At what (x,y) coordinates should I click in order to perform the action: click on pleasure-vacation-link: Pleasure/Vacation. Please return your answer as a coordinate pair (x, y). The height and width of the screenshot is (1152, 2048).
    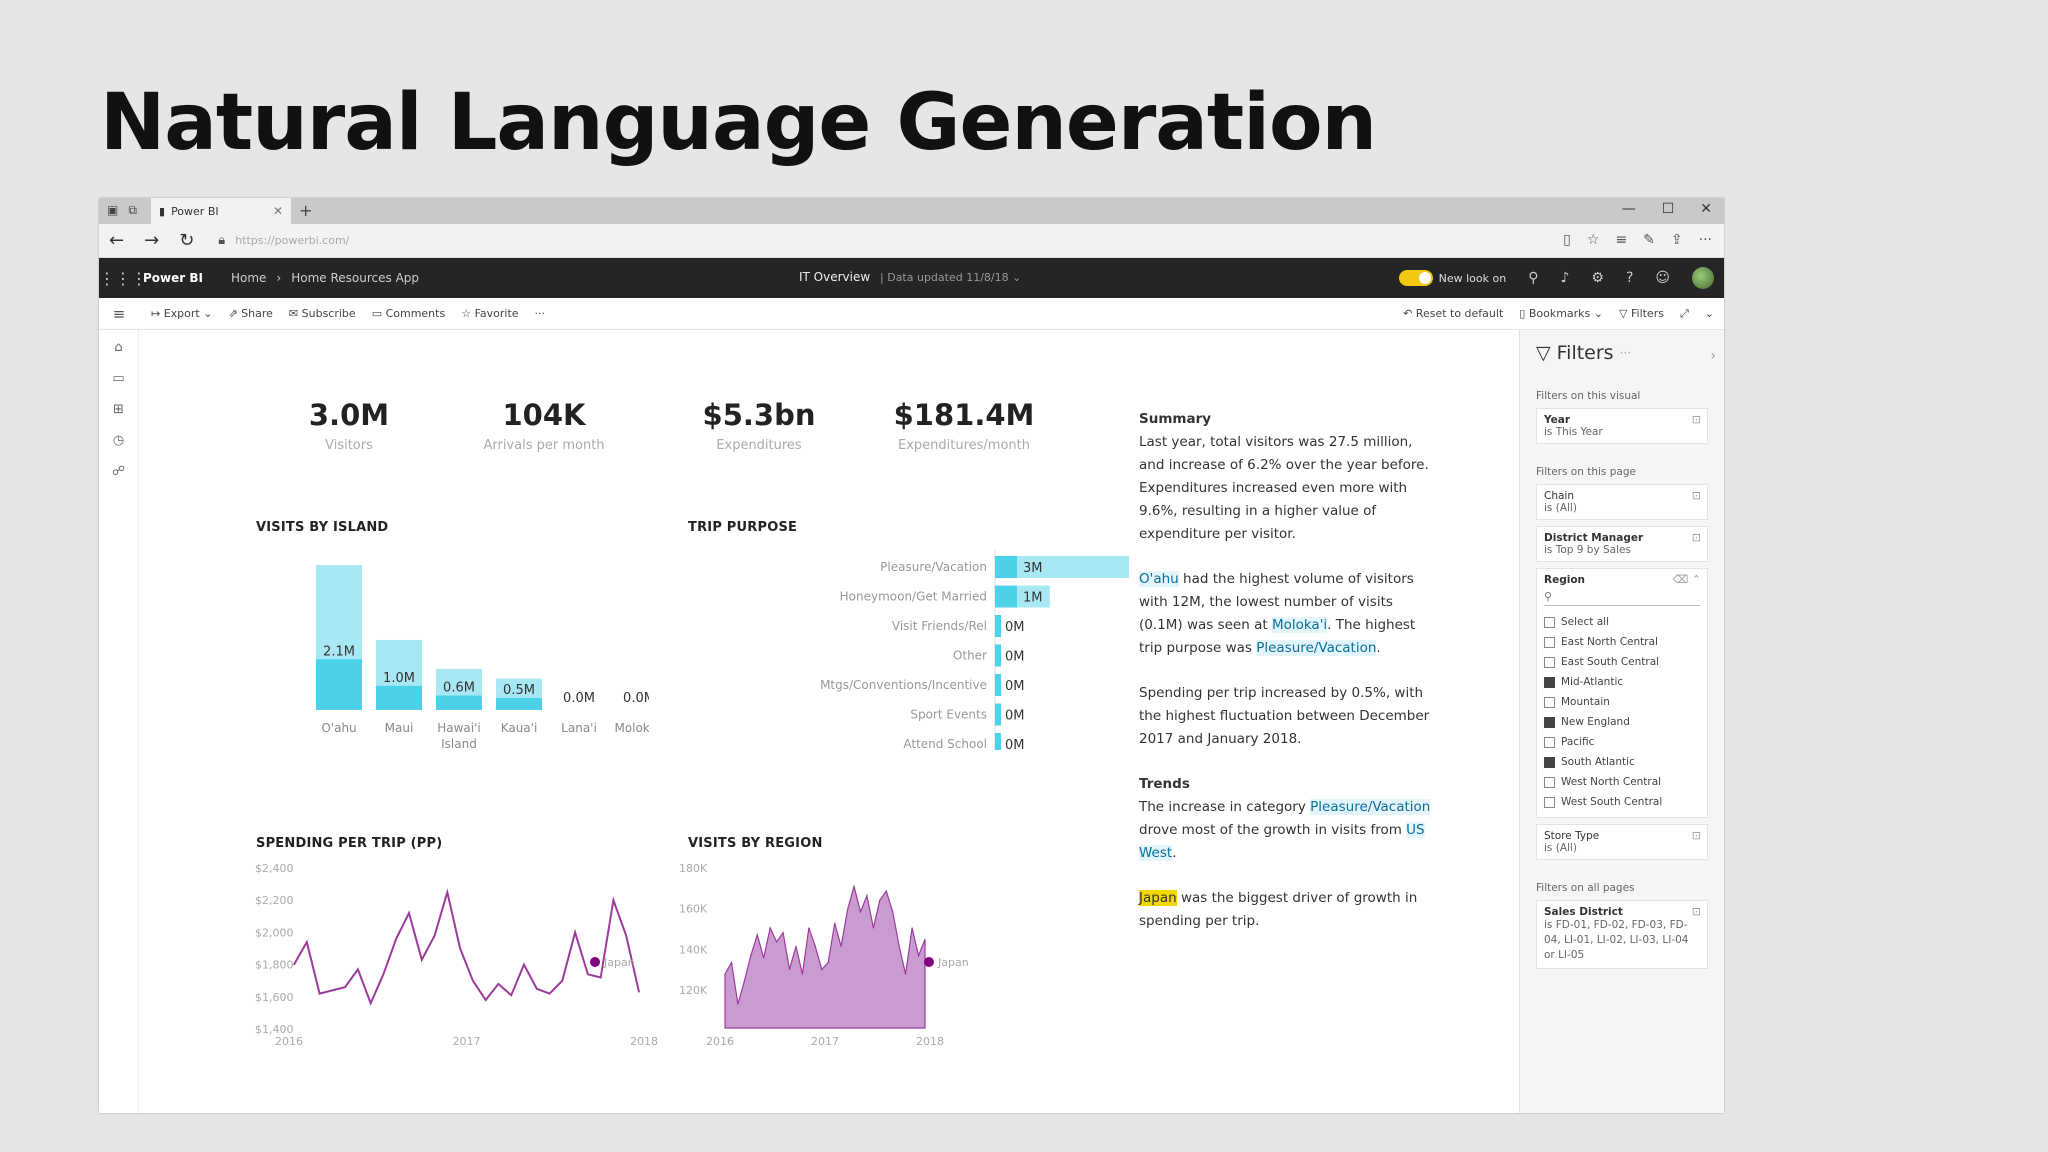
    Looking at the image, I should click on (1316, 648).